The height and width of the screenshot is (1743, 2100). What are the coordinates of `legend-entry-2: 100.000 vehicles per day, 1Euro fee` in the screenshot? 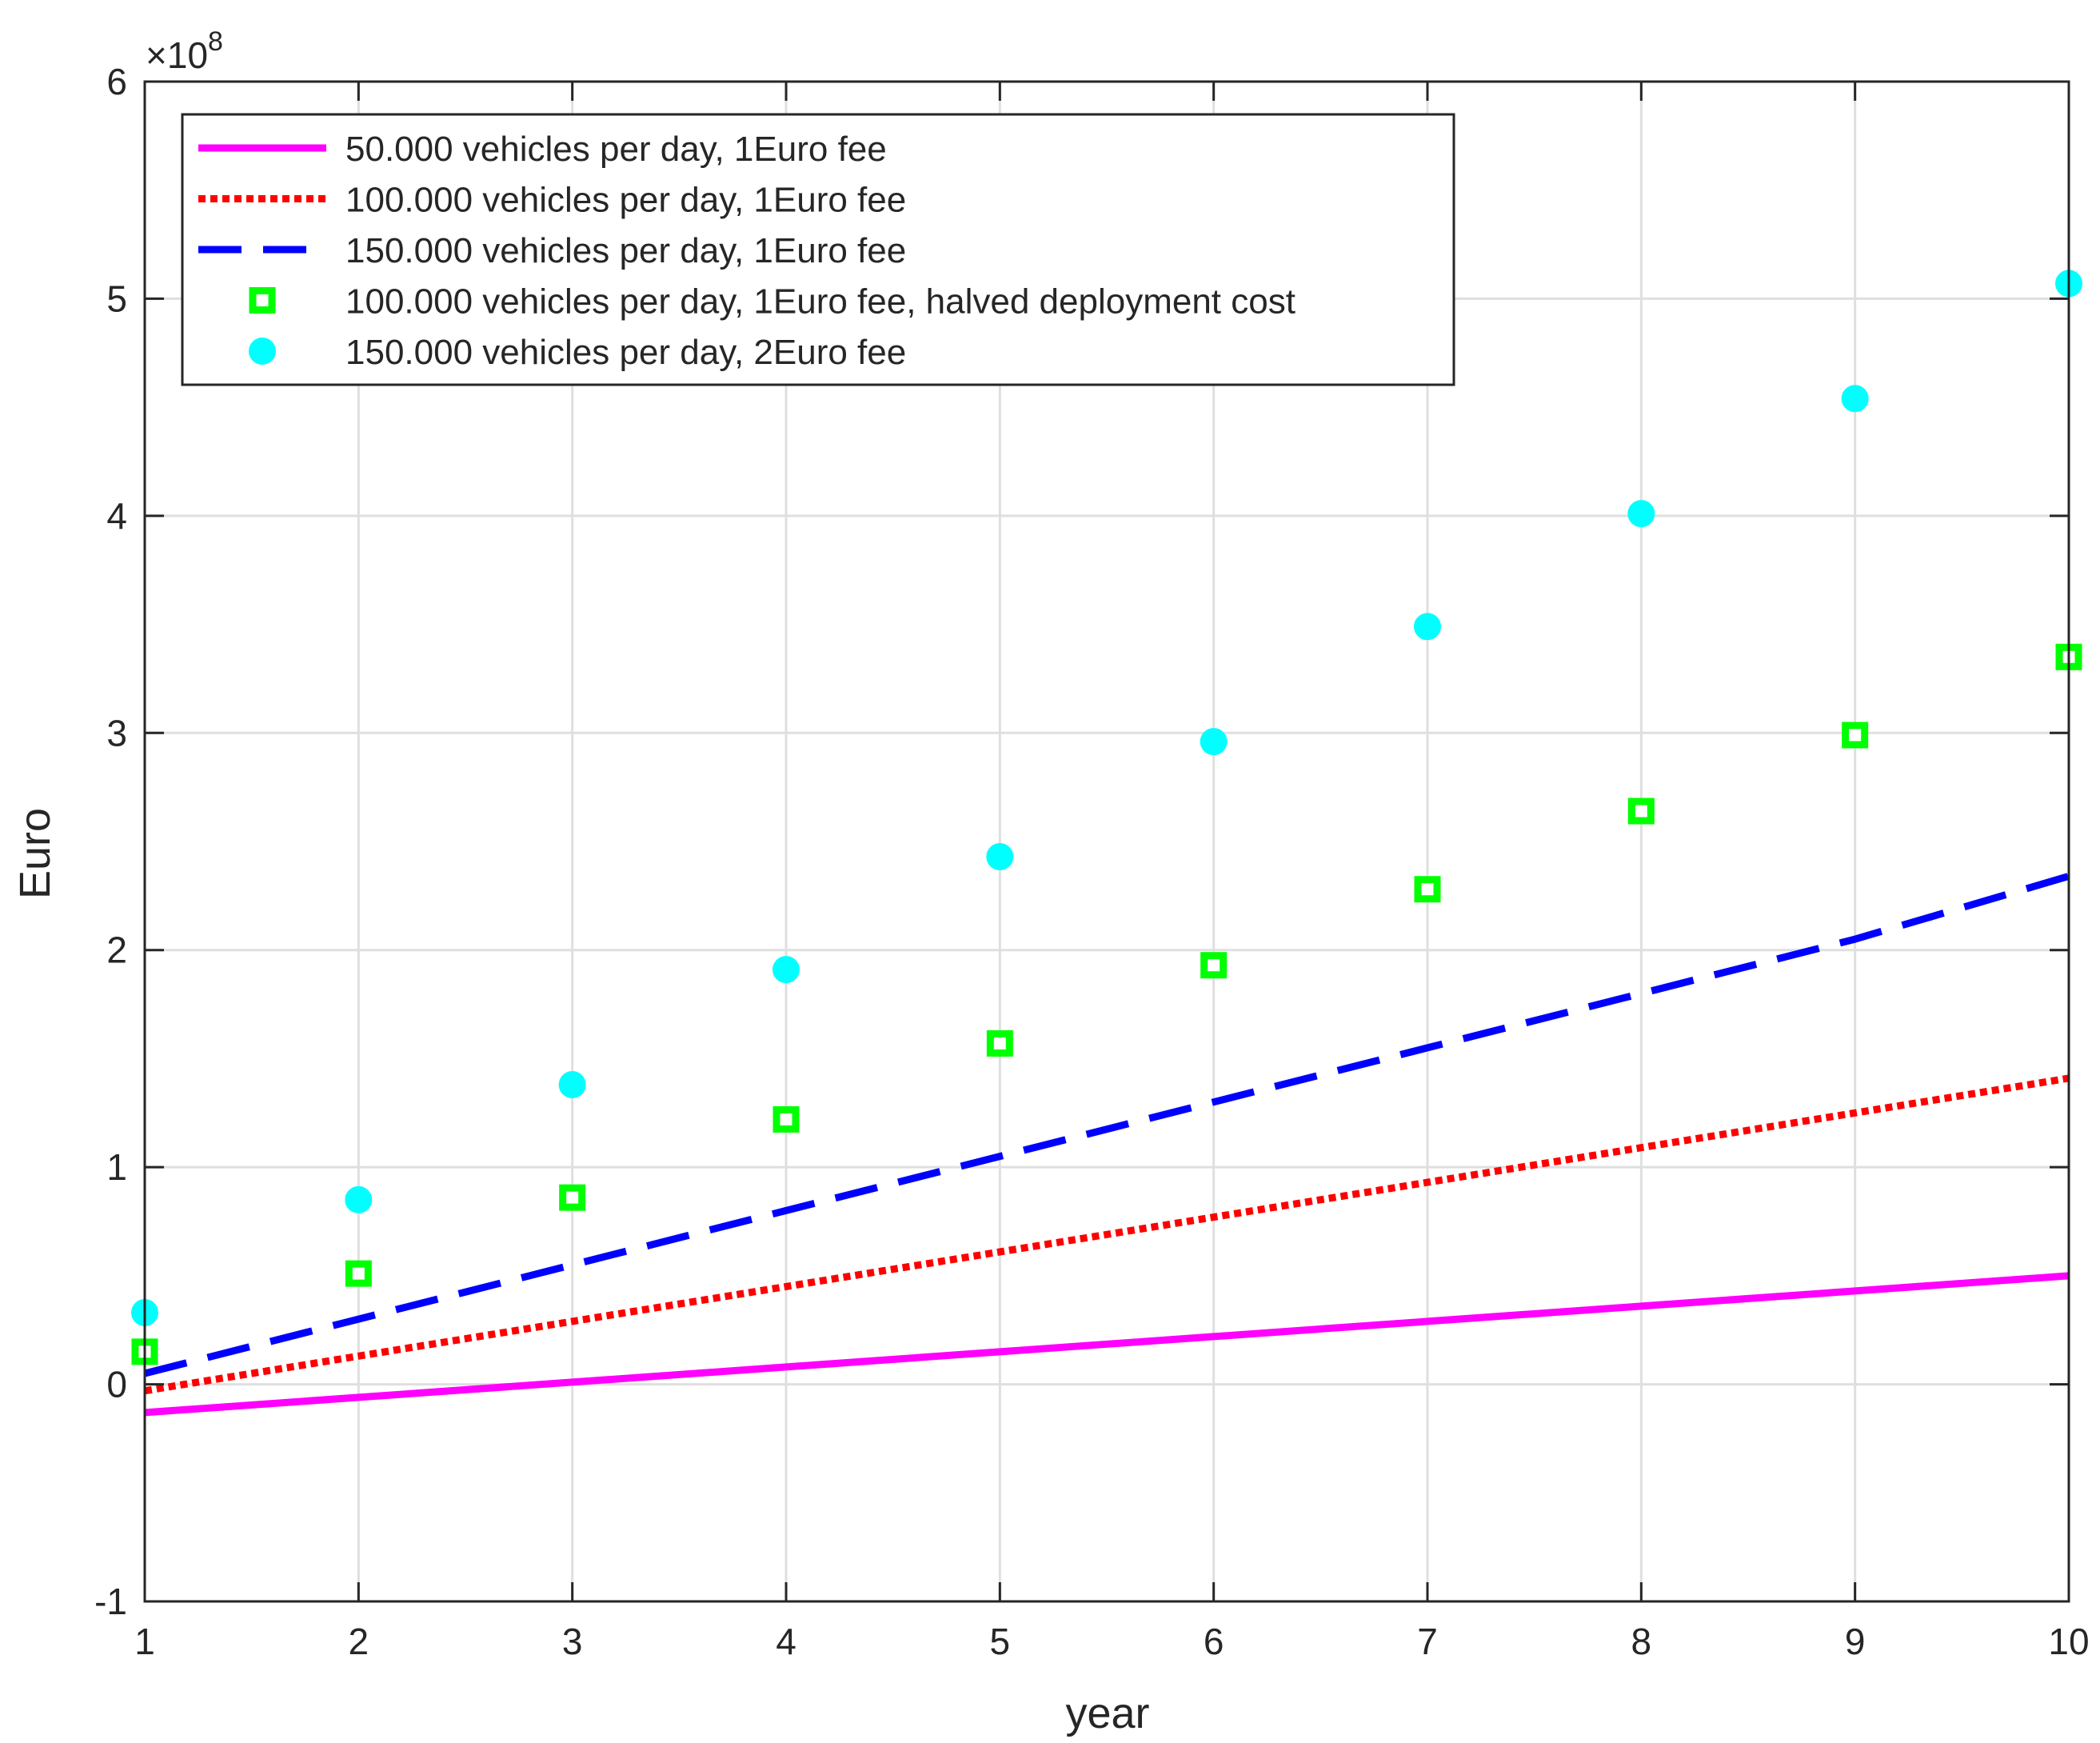 It's located at (552, 200).